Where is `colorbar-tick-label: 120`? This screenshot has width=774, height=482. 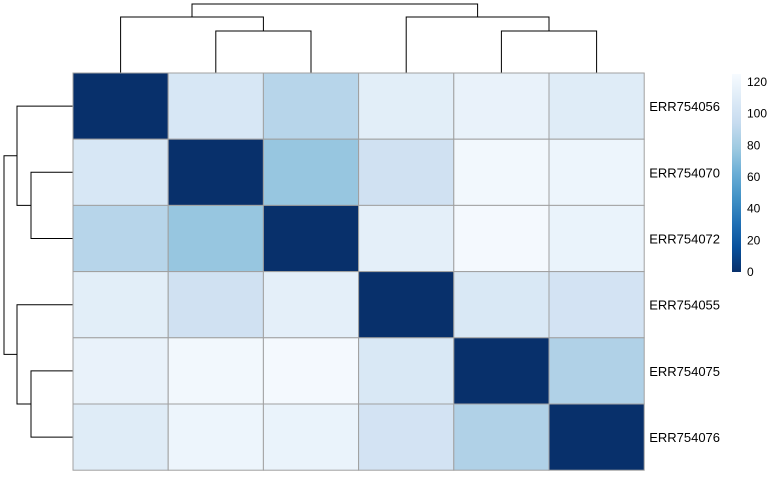 colorbar-tick-label: 120 is located at coordinates (757, 82).